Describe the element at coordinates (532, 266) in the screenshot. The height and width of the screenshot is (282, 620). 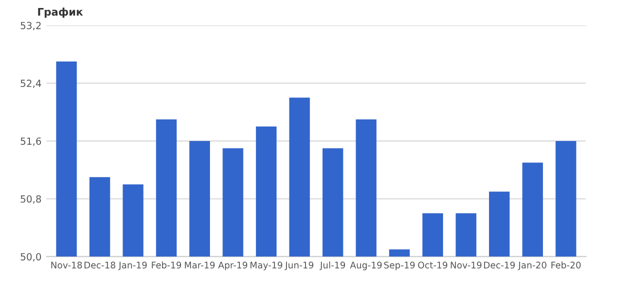
I see `x-tick-label: Jan-20` at that location.